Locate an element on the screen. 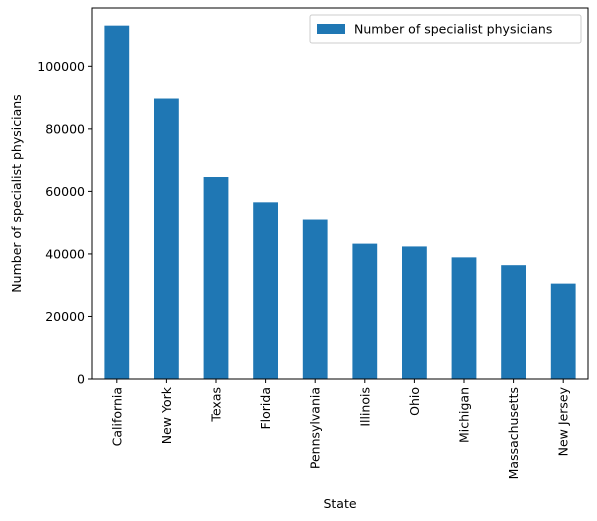 The width and height of the screenshot is (597, 521). y-tick-label: 80000 is located at coordinates (65, 128).